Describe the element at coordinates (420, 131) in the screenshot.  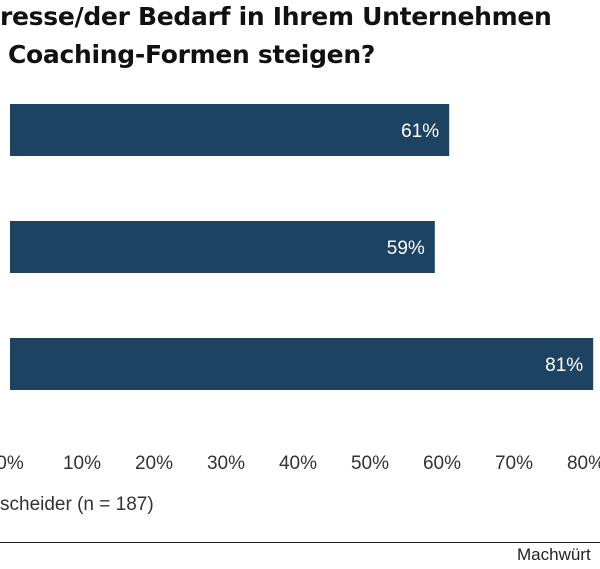
I see `bar-value-label-1: 61%` at that location.